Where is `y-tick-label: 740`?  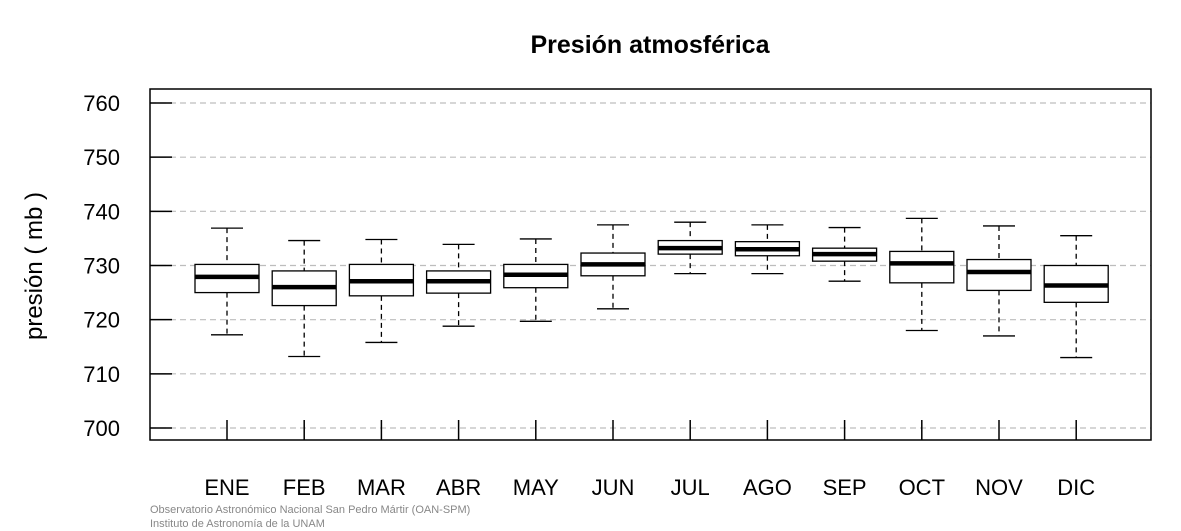
y-tick-label: 740 is located at coordinates (101, 211).